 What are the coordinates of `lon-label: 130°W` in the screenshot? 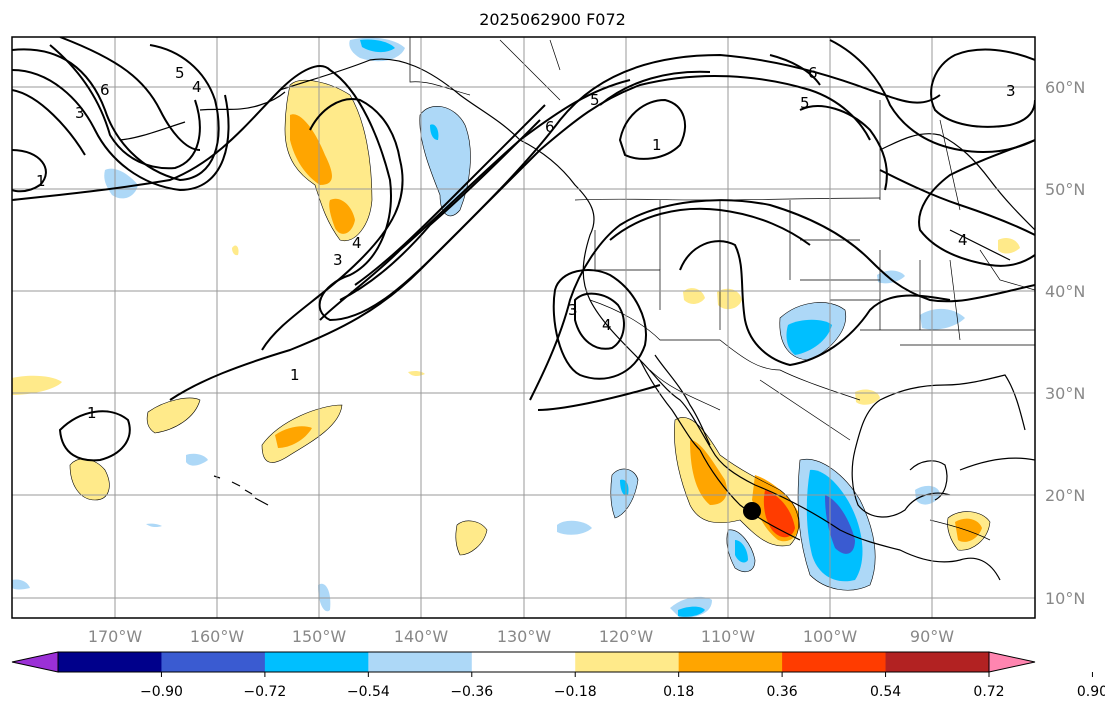 It's located at (524, 636).